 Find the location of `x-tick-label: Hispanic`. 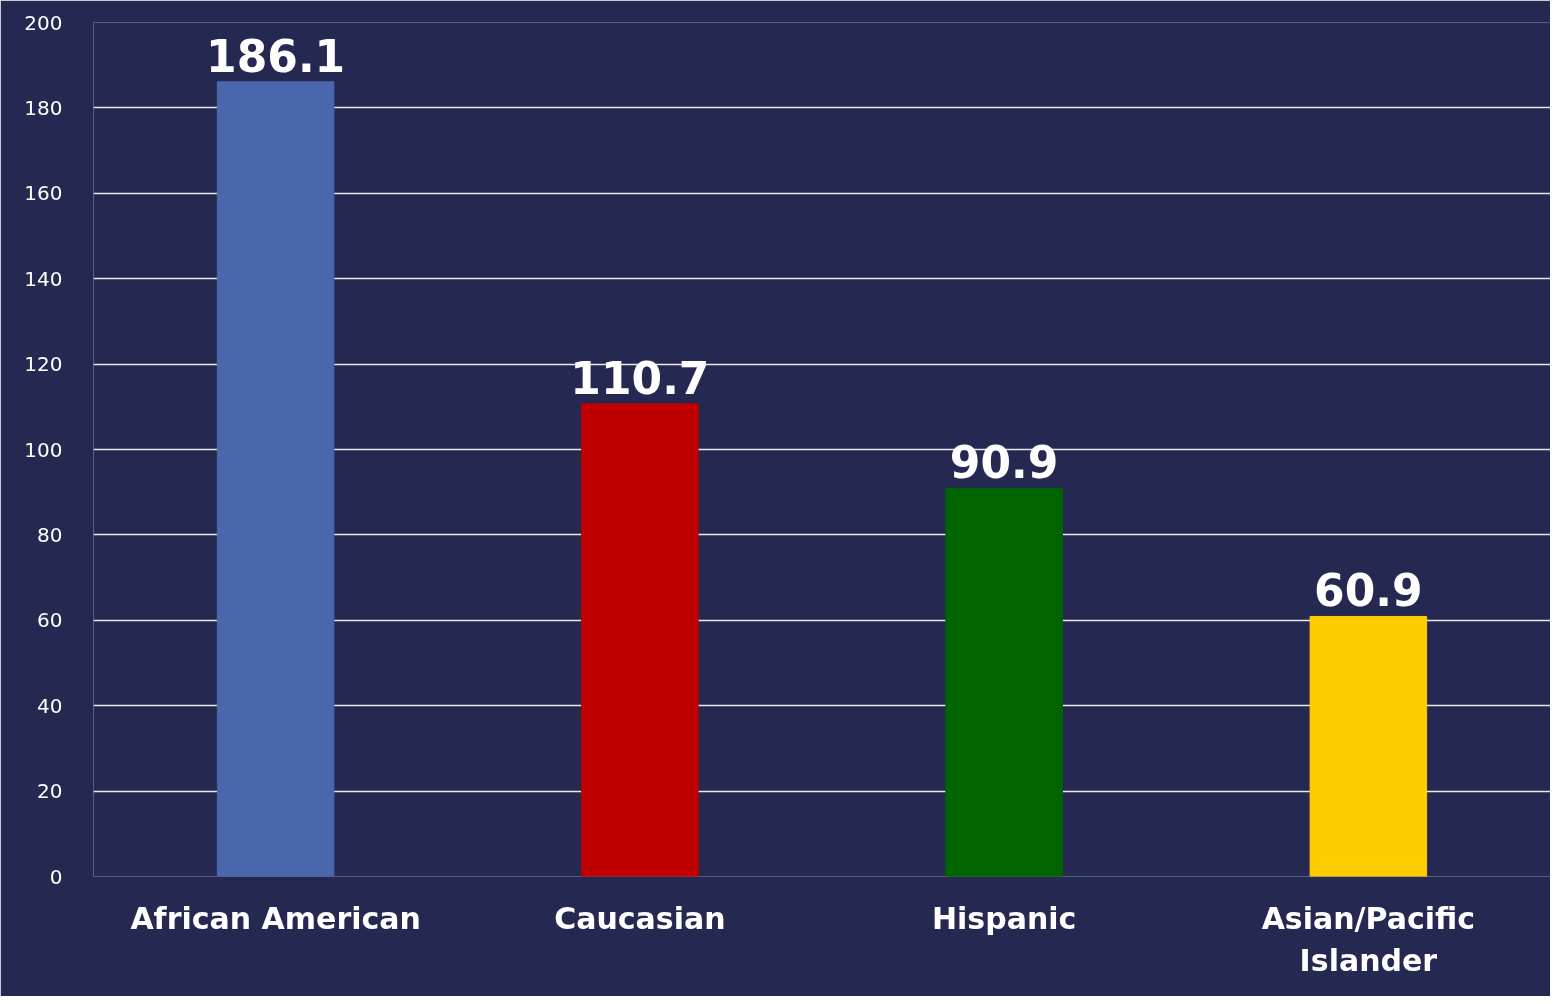

x-tick-label: Hispanic is located at coordinates (1004, 918).